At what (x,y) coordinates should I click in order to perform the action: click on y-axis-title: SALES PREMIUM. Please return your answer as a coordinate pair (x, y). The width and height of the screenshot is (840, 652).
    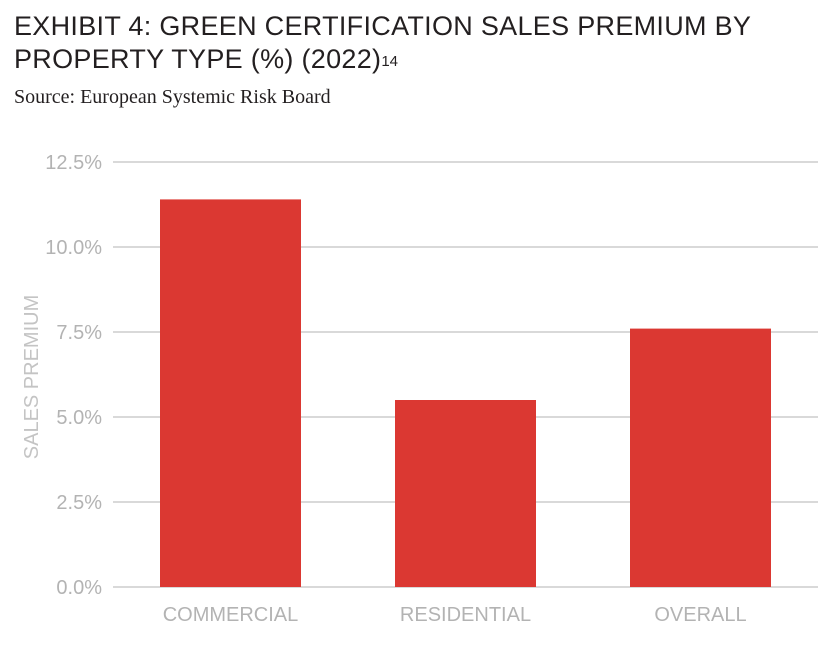
    Looking at the image, I should click on (32, 377).